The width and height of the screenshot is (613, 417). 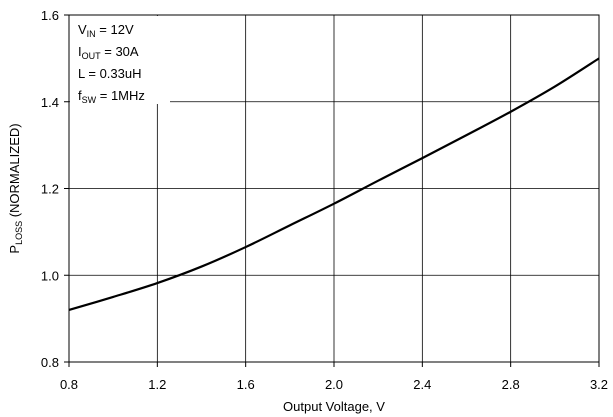 I want to click on y-tick-label: 1.6, so click(x=50, y=15).